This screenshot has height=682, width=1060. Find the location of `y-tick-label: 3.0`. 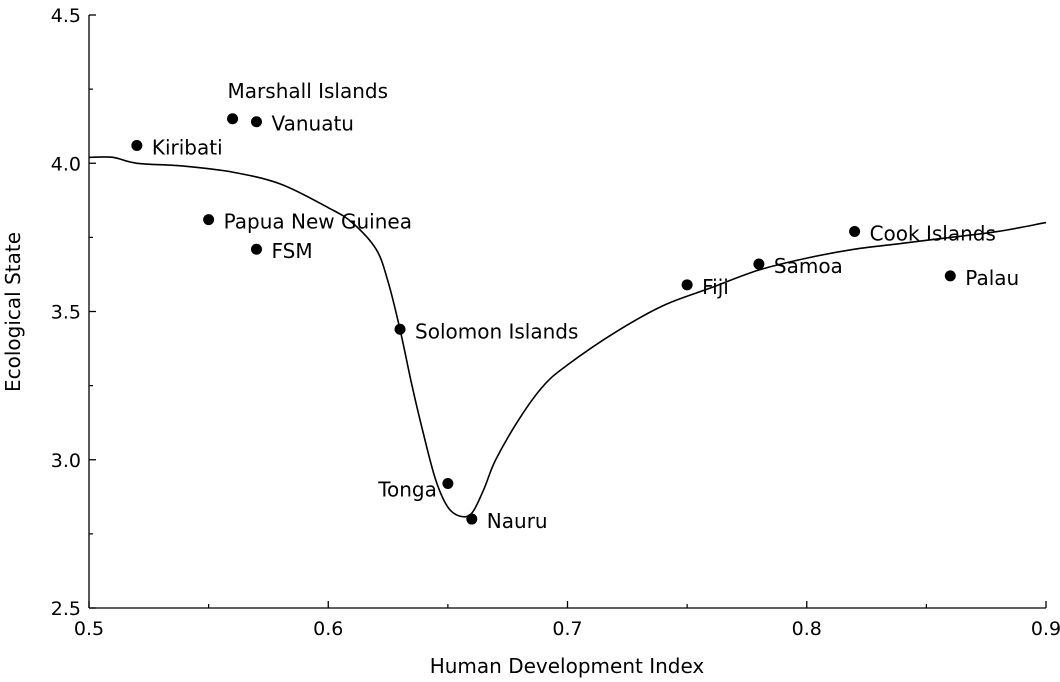

y-tick-label: 3.0 is located at coordinates (66, 461).